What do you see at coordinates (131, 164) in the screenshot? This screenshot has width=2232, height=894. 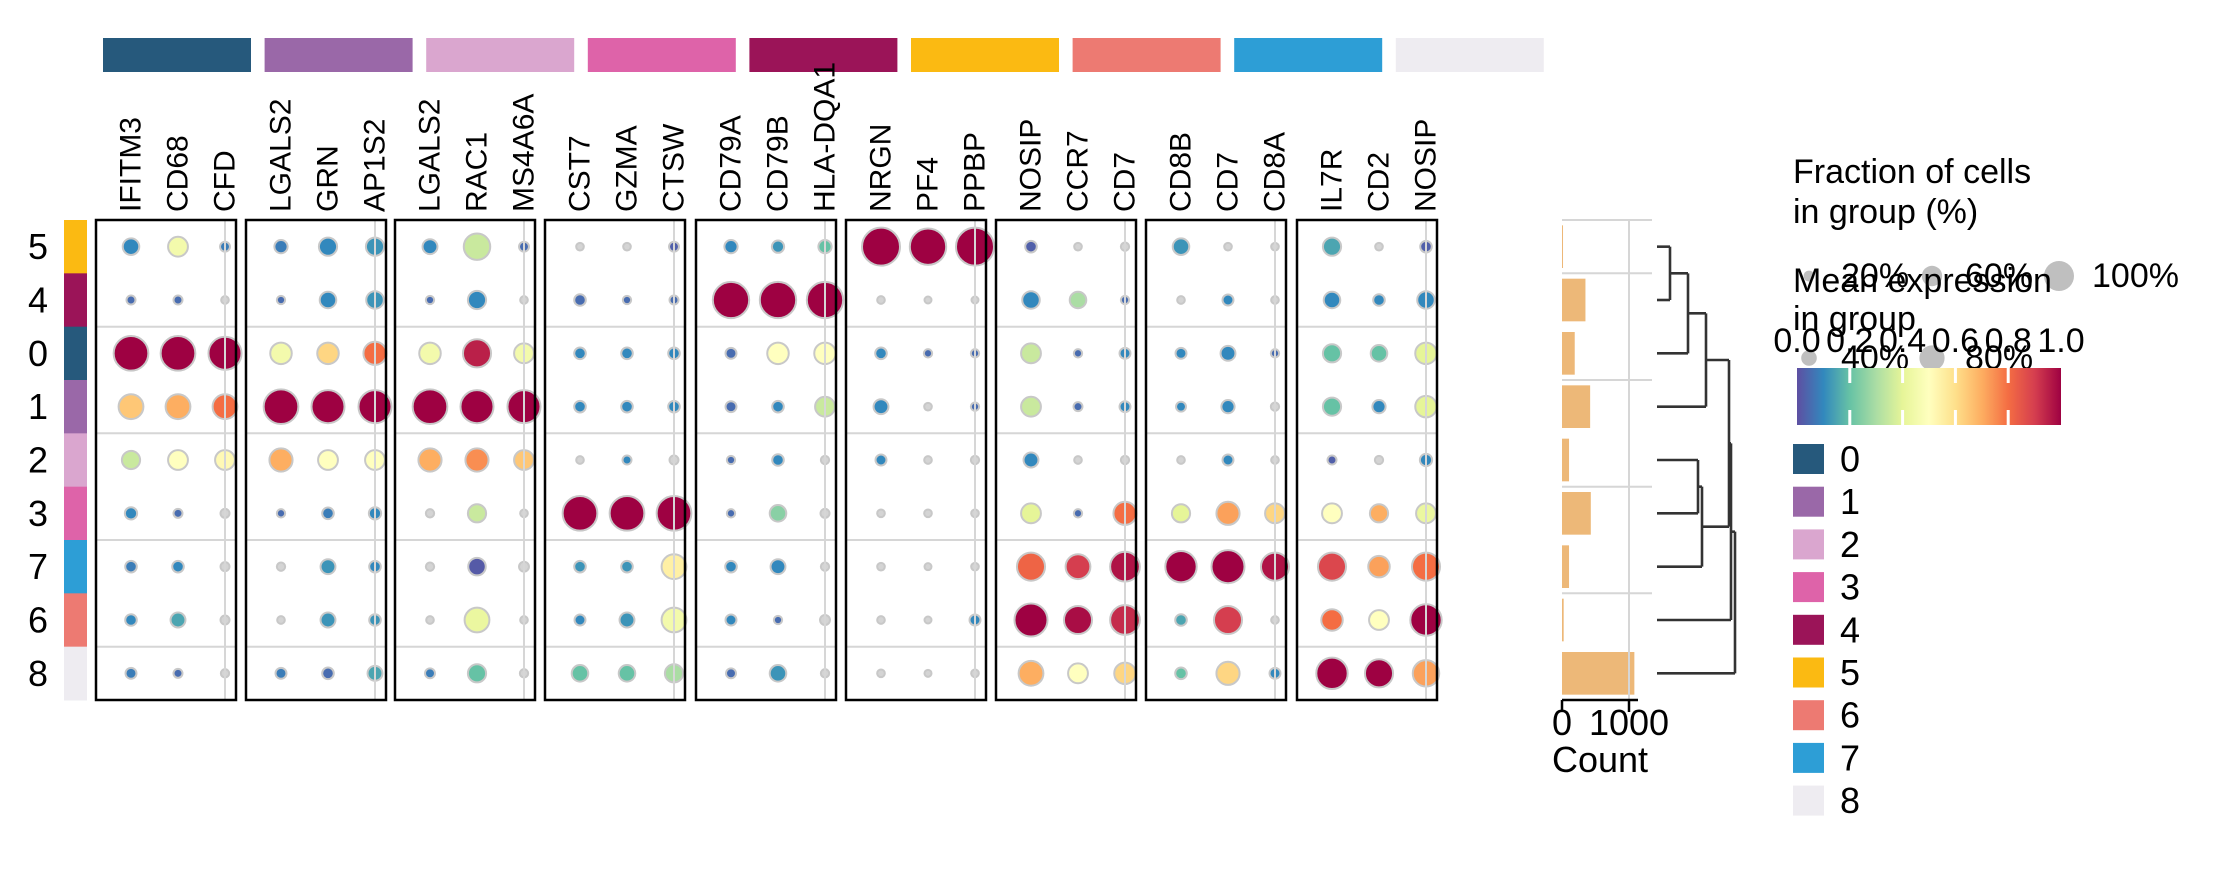 I see `gene-label: IFITM3` at bounding box center [131, 164].